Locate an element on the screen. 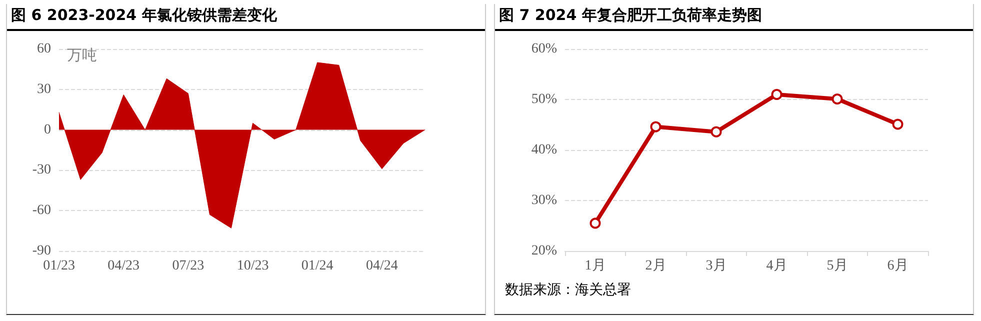 The width and height of the screenshot is (981, 321). x-tick-label: 4月 is located at coordinates (777, 266).